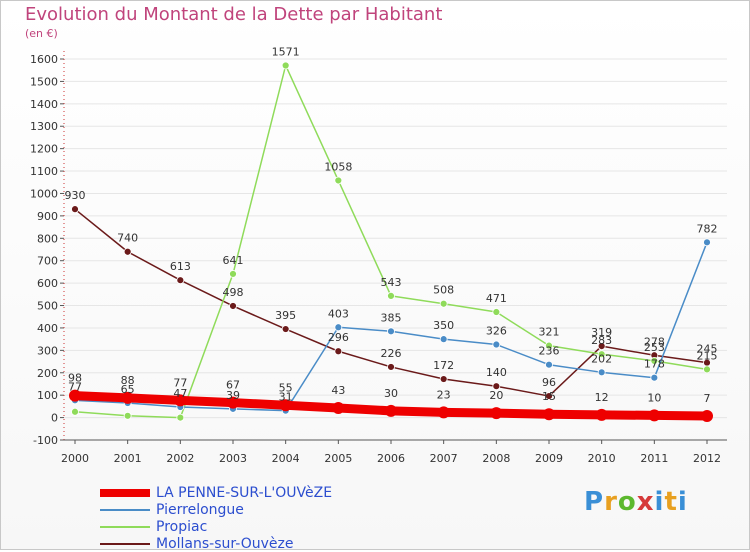  Describe the element at coordinates (549, 458) in the screenshot. I see `xtick-label-2009: 2009` at that location.